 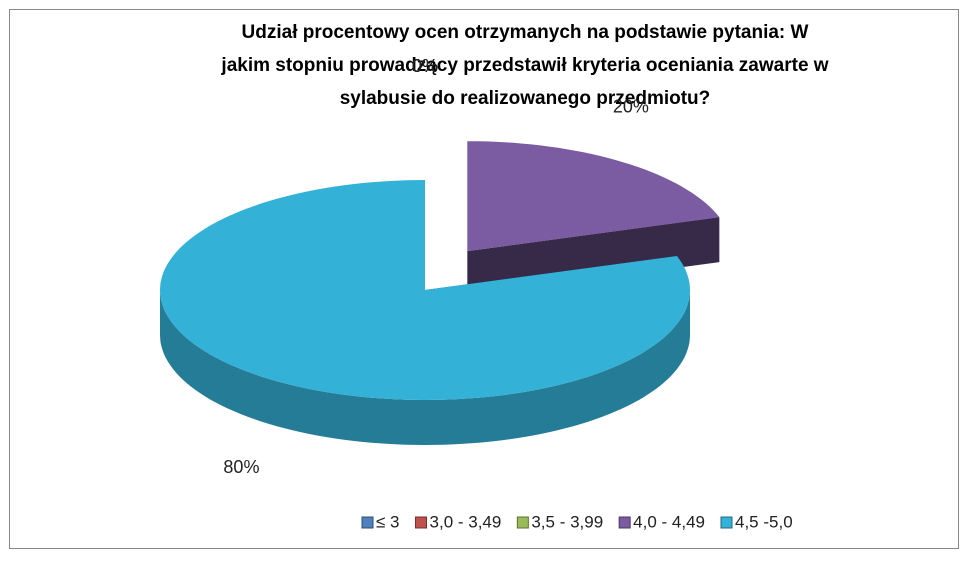 What do you see at coordinates (466, 521) in the screenshot?
I see `legend-label: 3,0 - 3,49` at bounding box center [466, 521].